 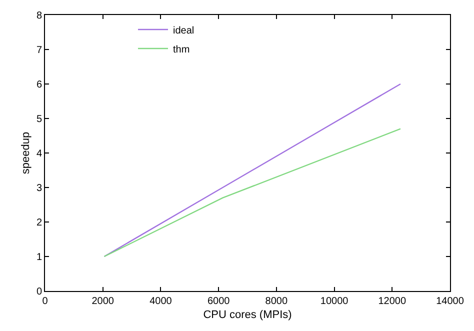 What do you see at coordinates (181, 50) in the screenshot?
I see `legend-label: thm` at bounding box center [181, 50].